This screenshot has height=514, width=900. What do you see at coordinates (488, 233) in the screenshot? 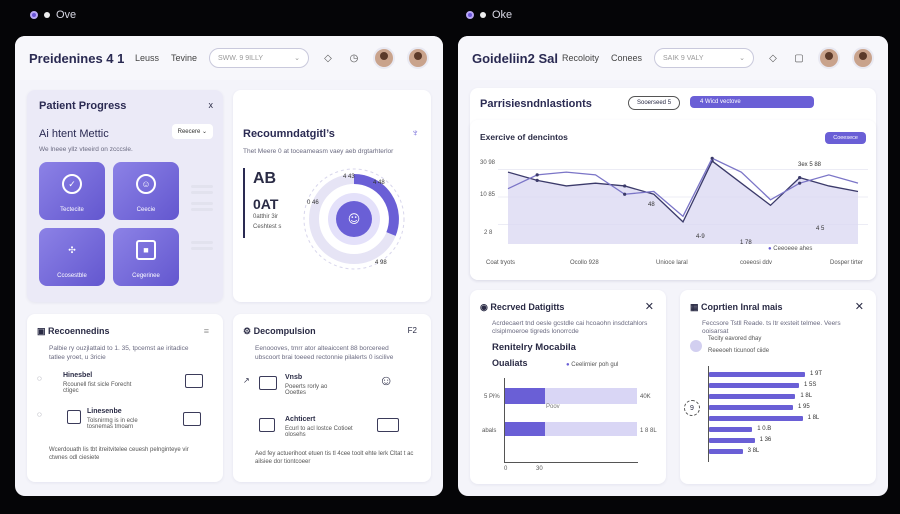
I see `y-tick-label: 2 8` at bounding box center [488, 233].